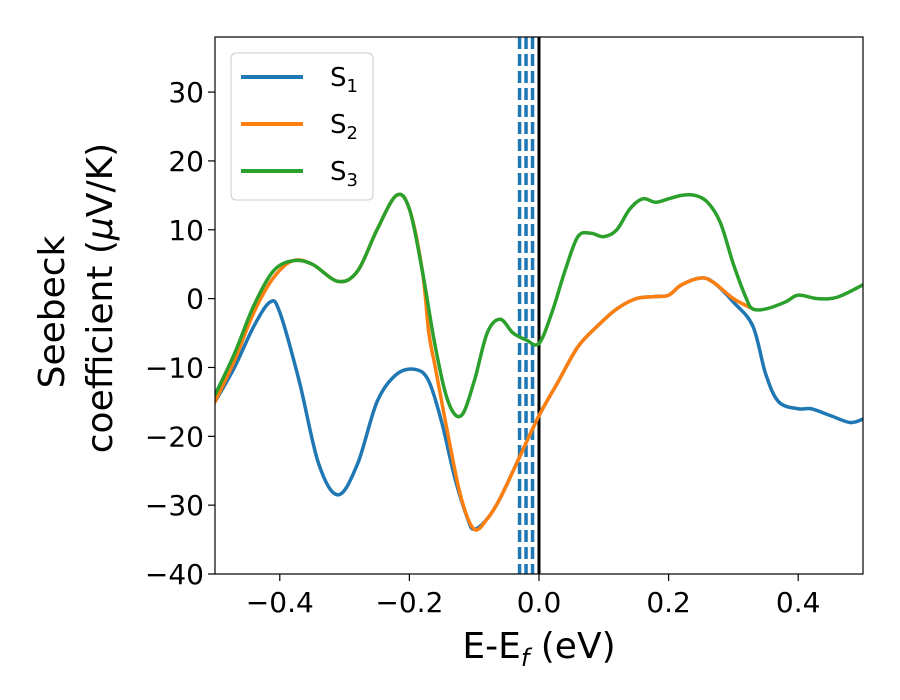 The image size is (900, 700). I want to click on y-axis-title-mu: μ, so click(100, 229).